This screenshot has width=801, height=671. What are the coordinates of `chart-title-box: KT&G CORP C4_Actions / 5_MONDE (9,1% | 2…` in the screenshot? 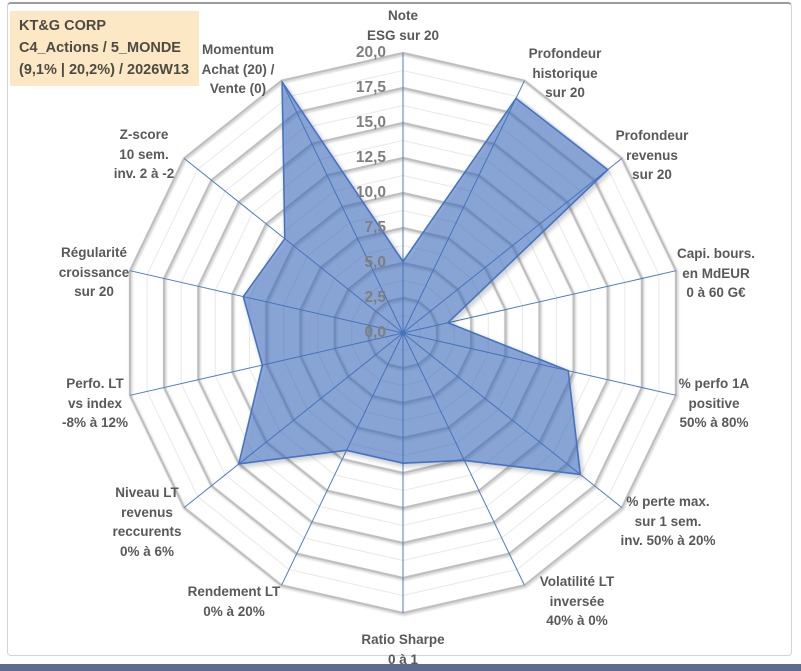 It's located at (105, 48).